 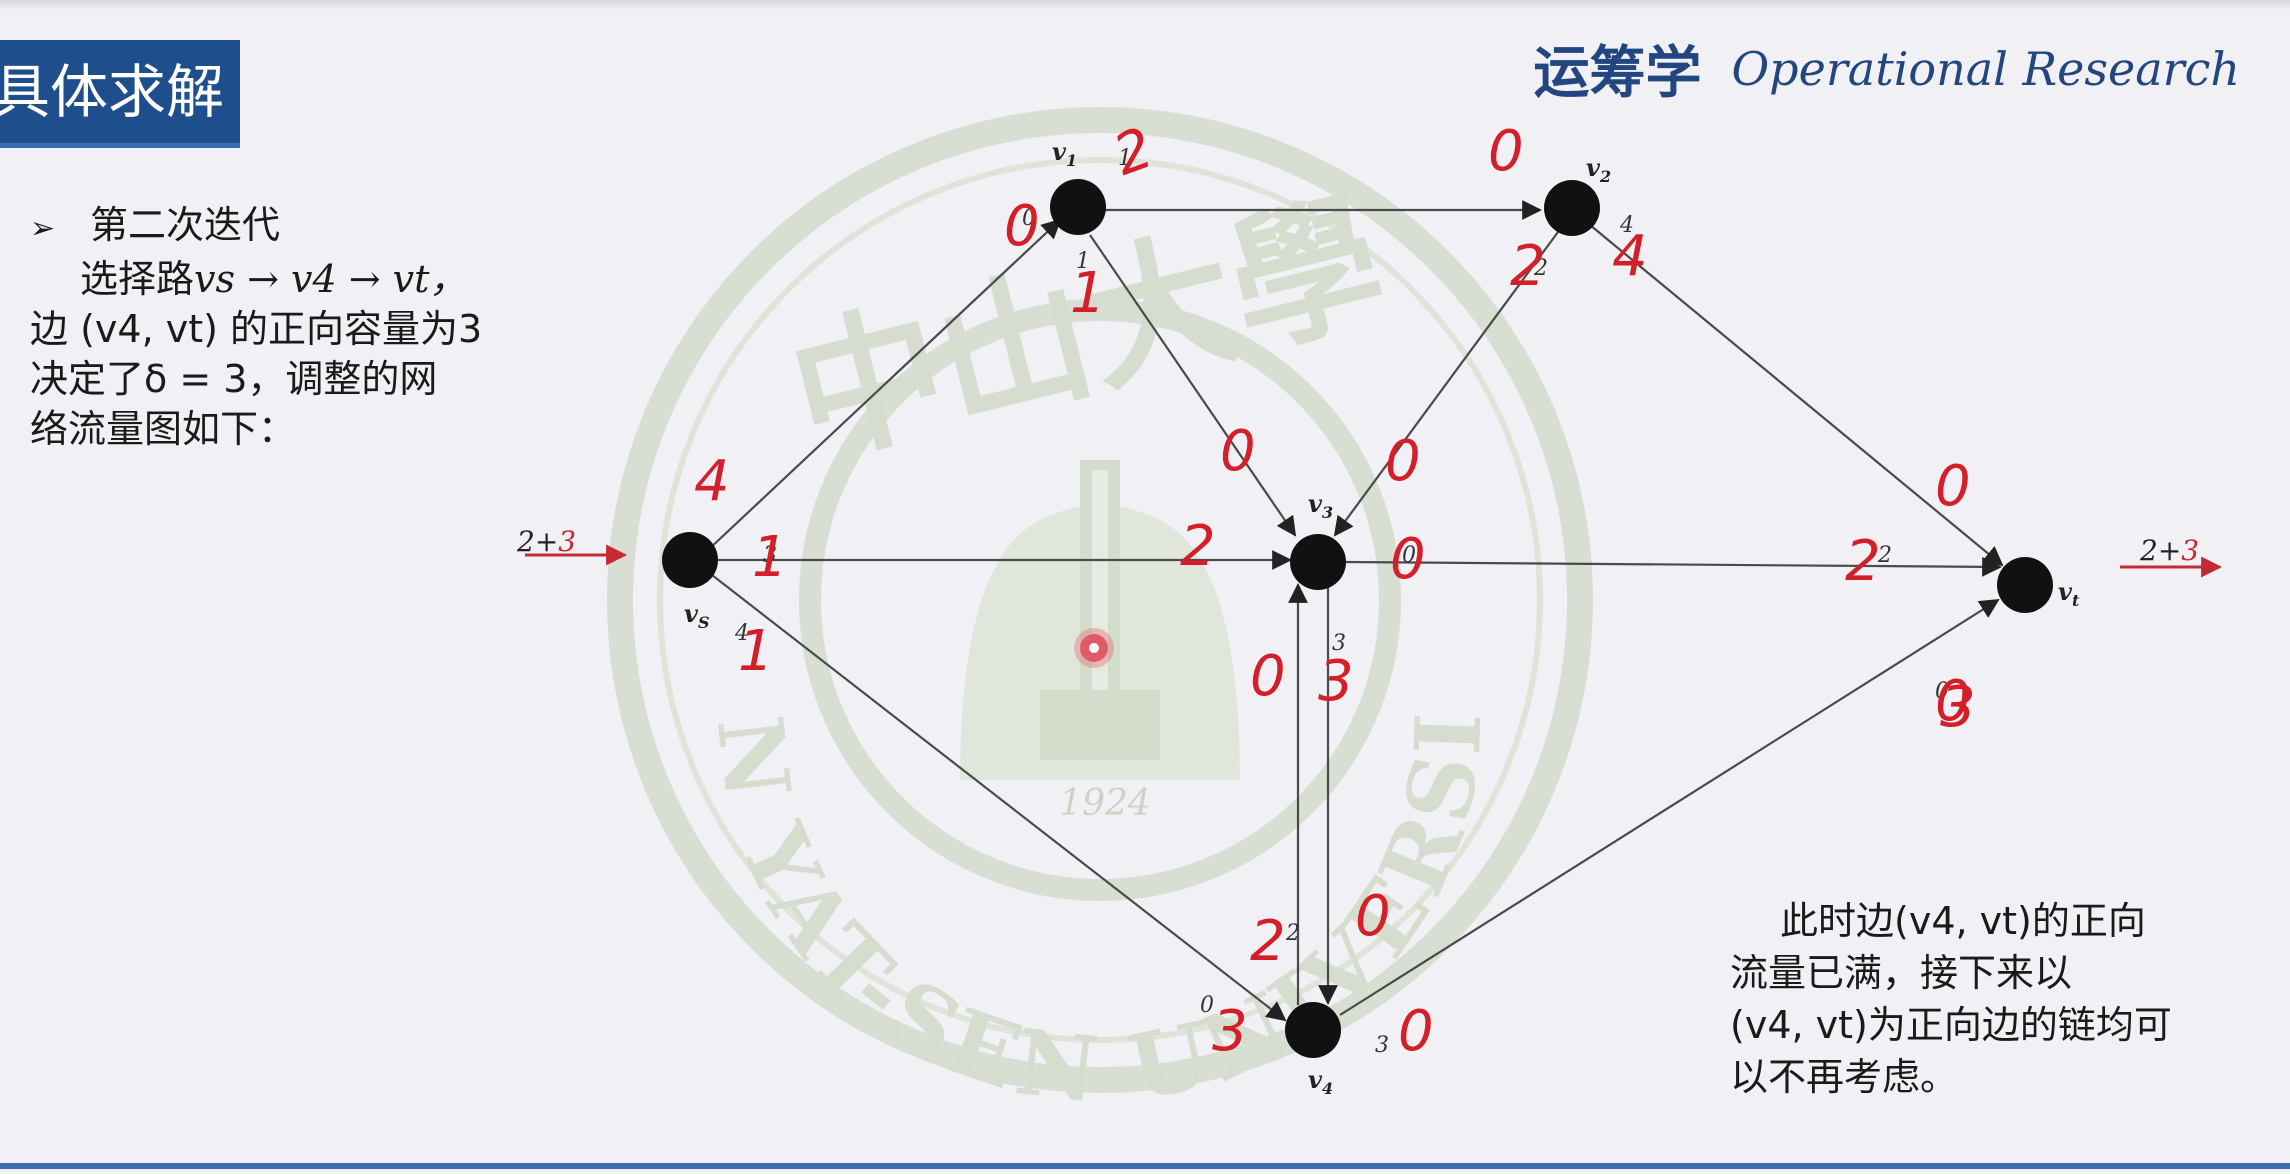 What do you see at coordinates (1193, 385) in the screenshot?
I see `edge-v1-v3` at bounding box center [1193, 385].